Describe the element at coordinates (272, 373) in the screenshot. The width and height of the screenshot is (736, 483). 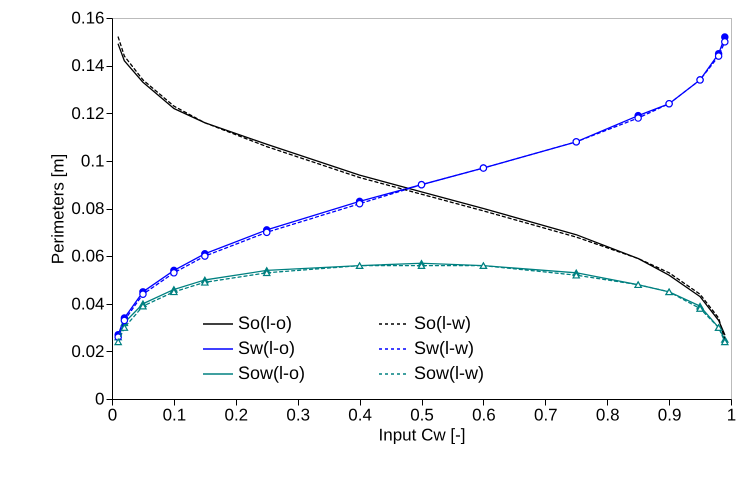
I see `legend-label: Sow(l-o)` at that location.